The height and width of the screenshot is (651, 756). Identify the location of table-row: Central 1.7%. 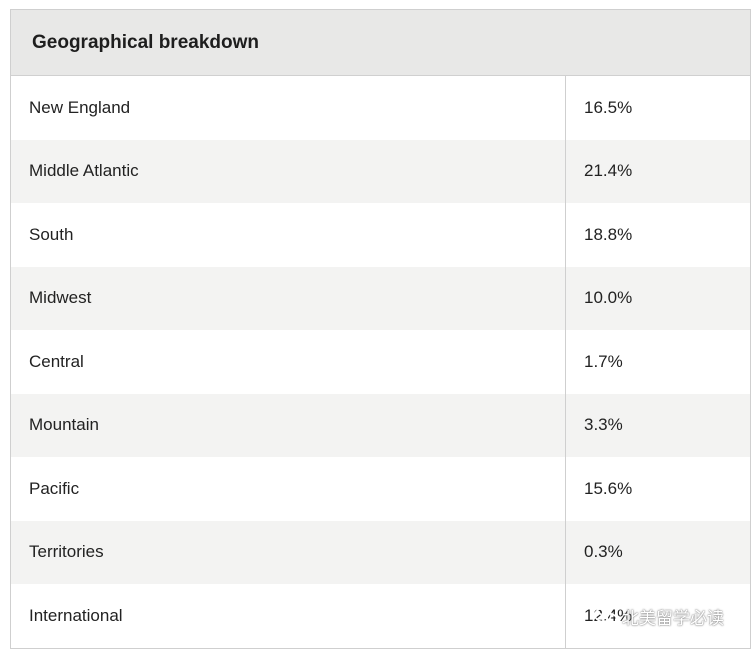
(380, 362).